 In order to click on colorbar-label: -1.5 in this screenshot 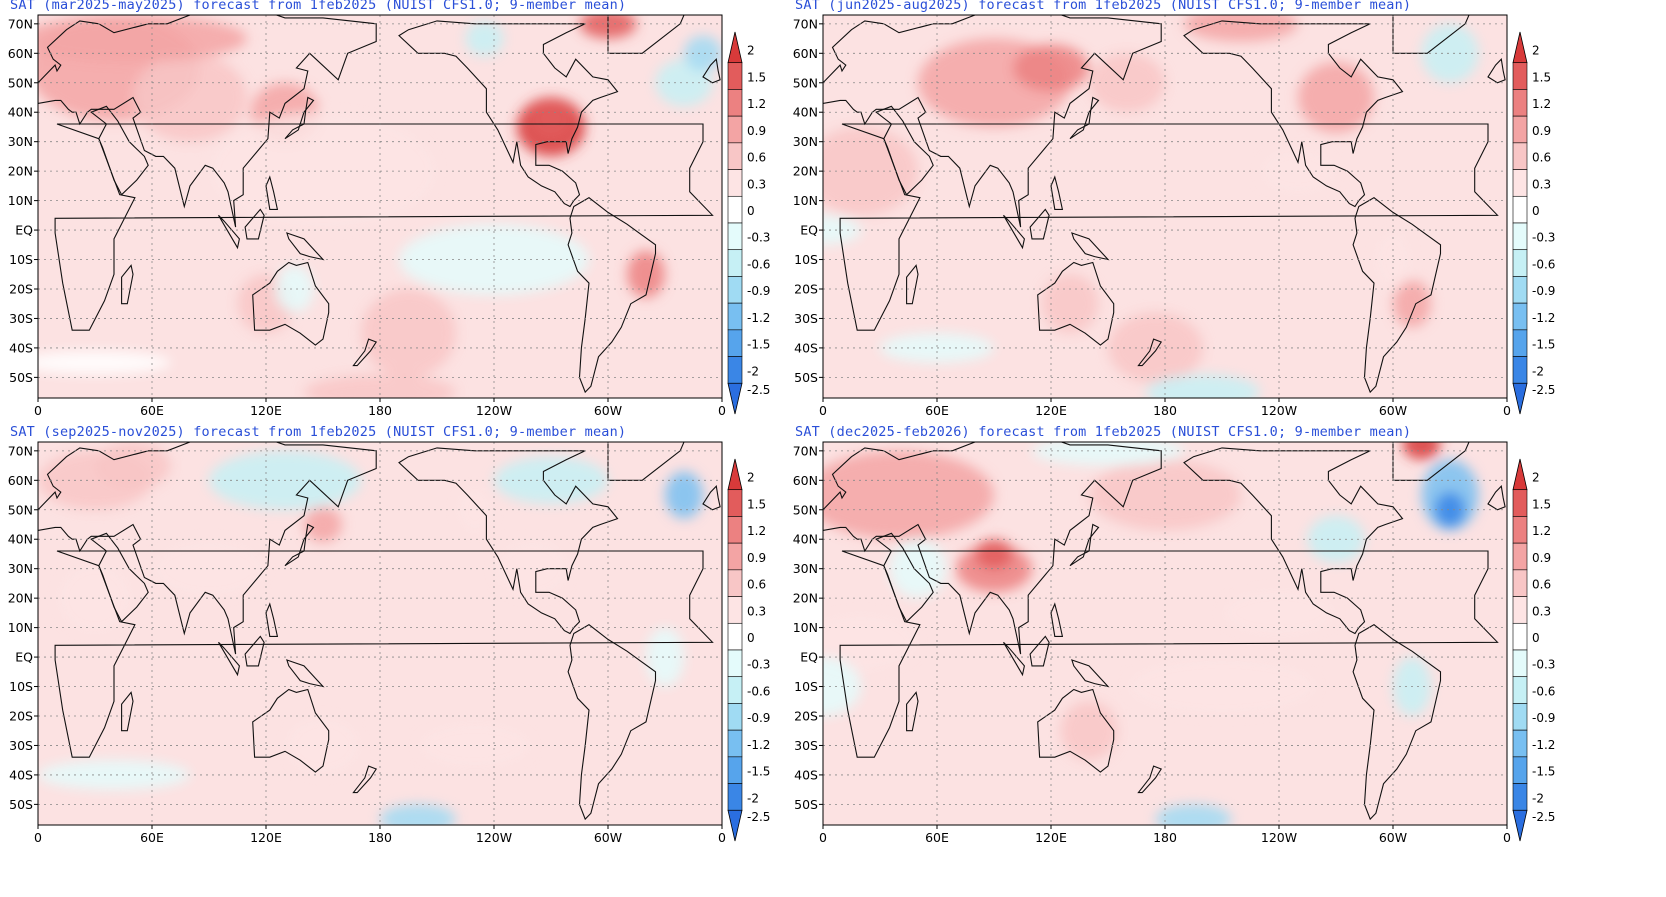, I will do `click(758, 772)`.